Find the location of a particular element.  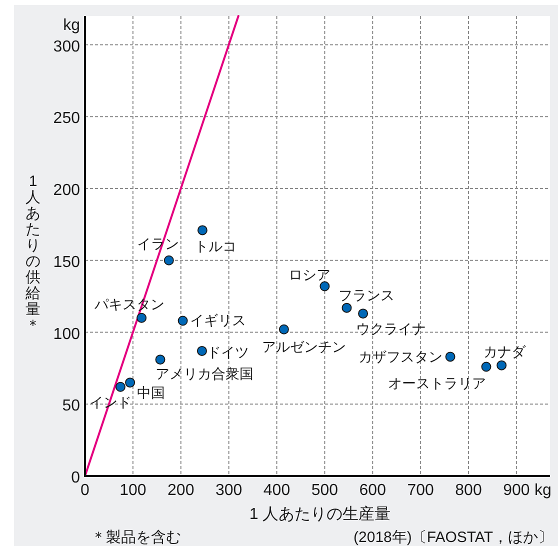

annotation: カザフスタン is located at coordinates (400, 356).